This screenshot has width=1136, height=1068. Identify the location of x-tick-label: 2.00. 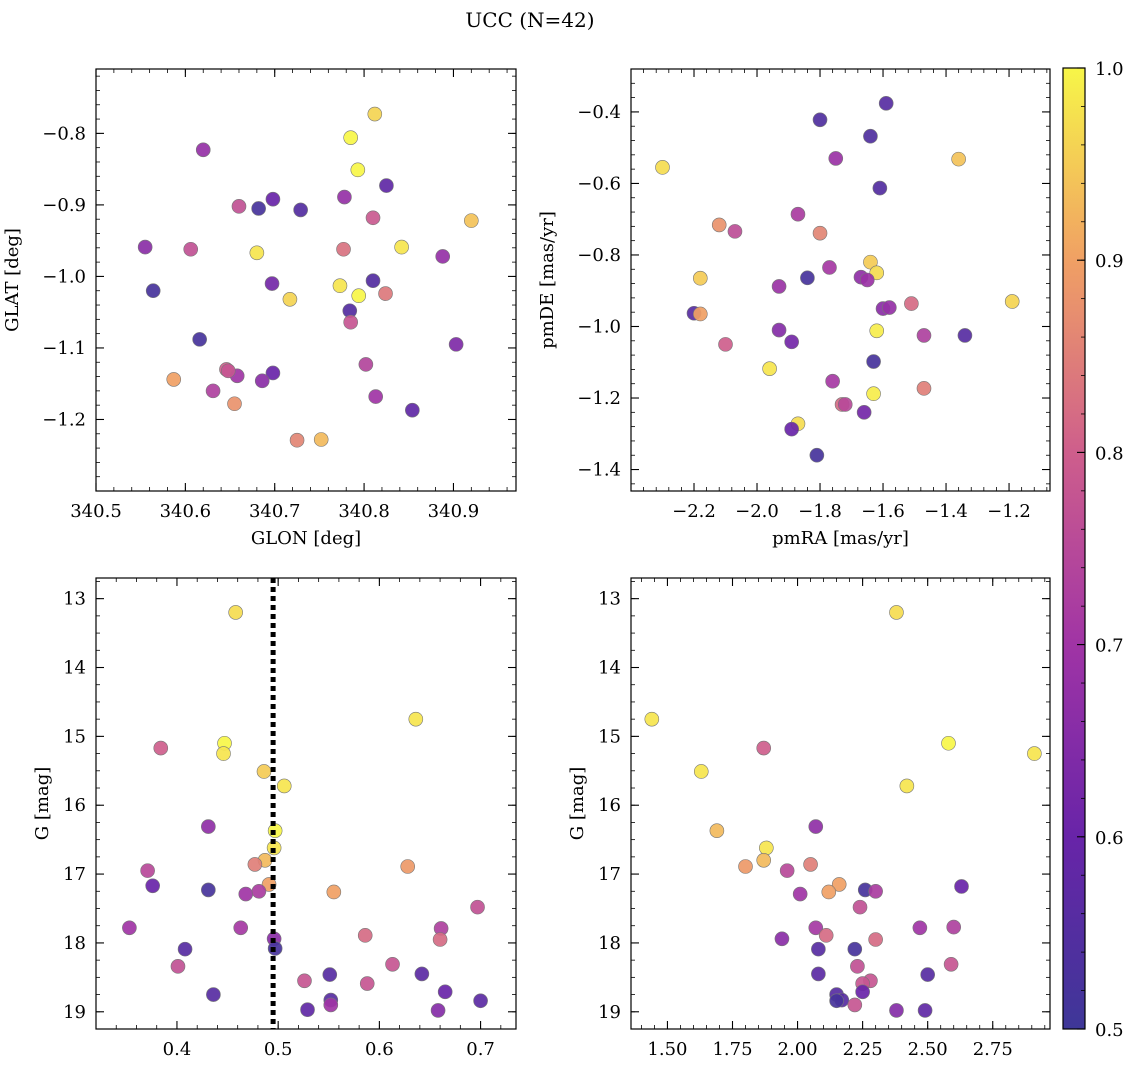
(798, 1049).